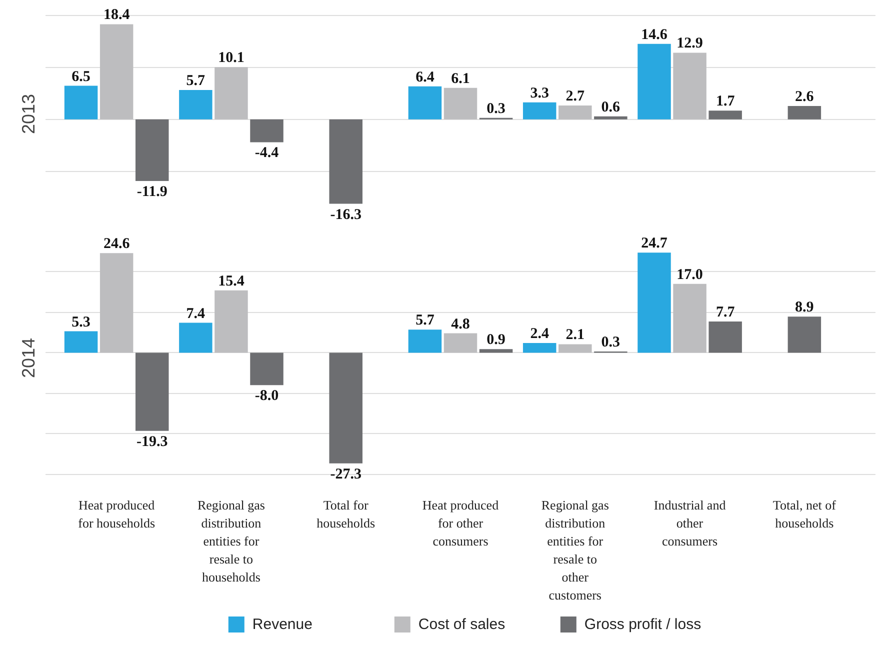 The width and height of the screenshot is (891, 650). Describe the element at coordinates (643, 624) in the screenshot. I see `legend-label: Gross profit / loss` at that location.